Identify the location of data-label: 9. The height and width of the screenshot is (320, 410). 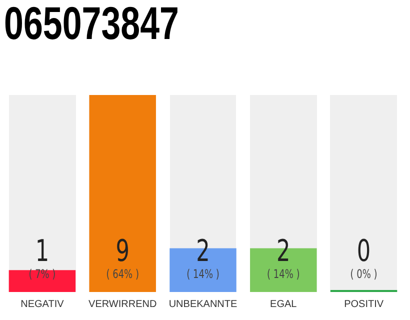
(123, 252).